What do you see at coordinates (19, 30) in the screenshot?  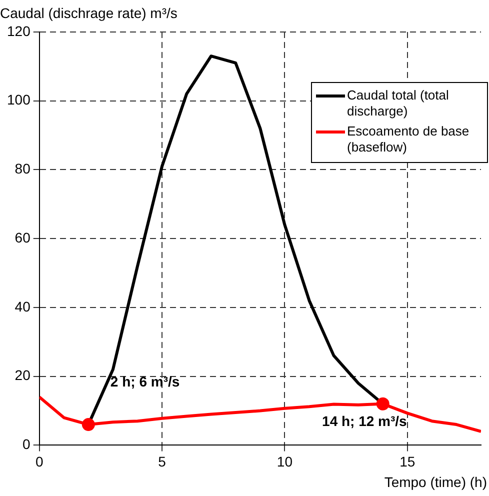 I see `y-tick-label: 120` at bounding box center [19, 30].